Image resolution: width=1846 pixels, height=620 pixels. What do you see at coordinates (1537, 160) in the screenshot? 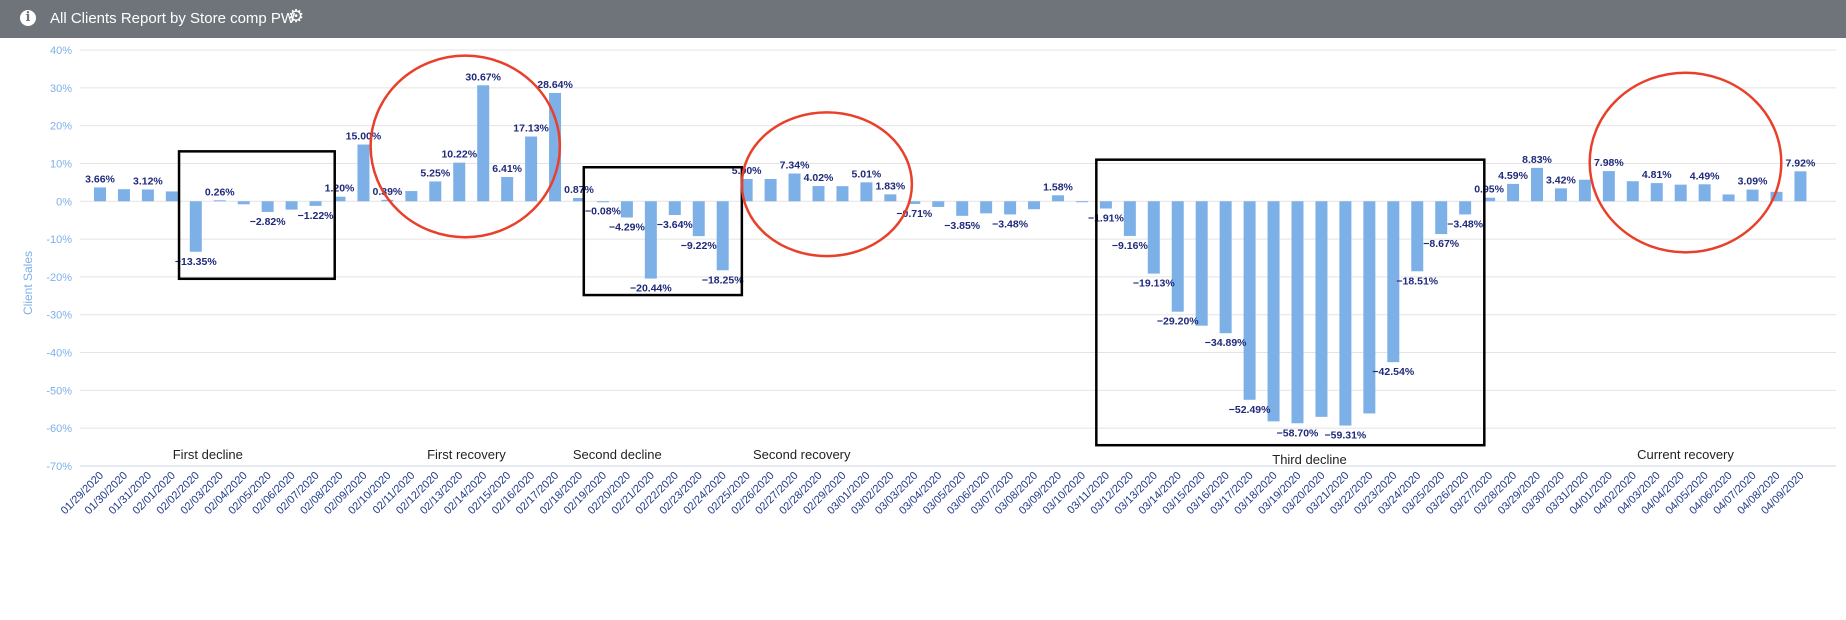
I see `data-label: 8.83%` at bounding box center [1537, 160].